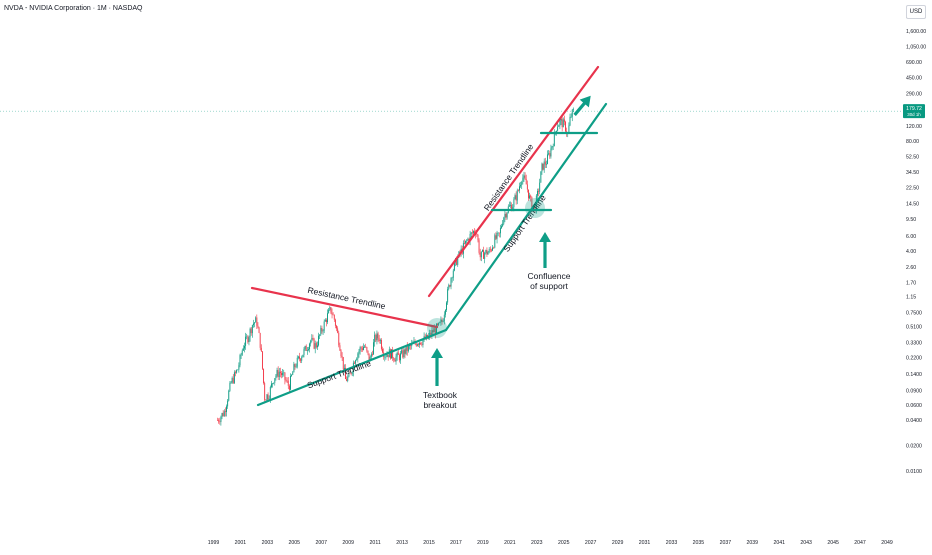 The height and width of the screenshot is (555, 932). I want to click on support-trendline-main, so click(526, 217).